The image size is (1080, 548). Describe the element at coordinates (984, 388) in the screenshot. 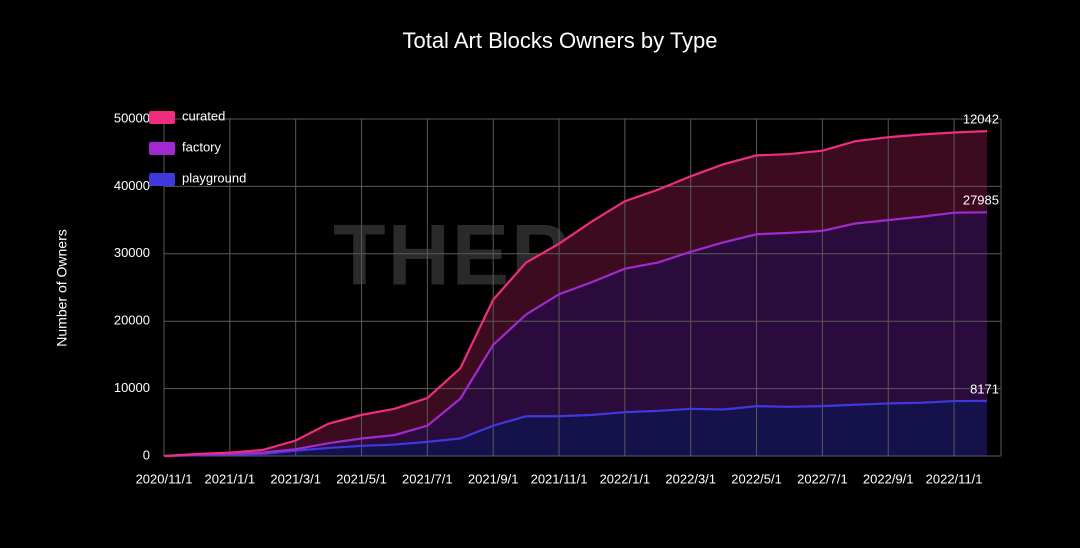

I see `data-label: 8171` at that location.